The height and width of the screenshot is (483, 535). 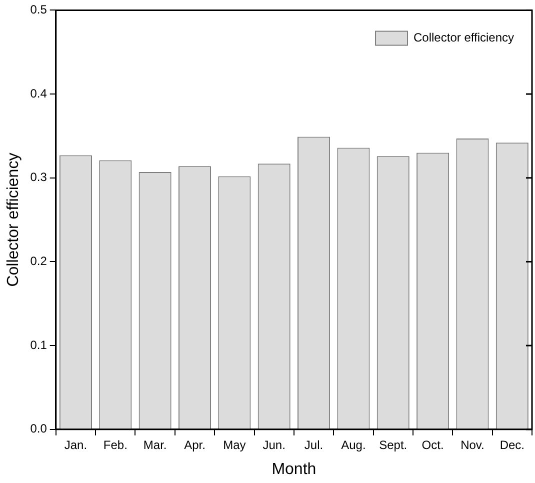 What do you see at coordinates (115, 445) in the screenshot?
I see `x-tick-label: Feb.` at bounding box center [115, 445].